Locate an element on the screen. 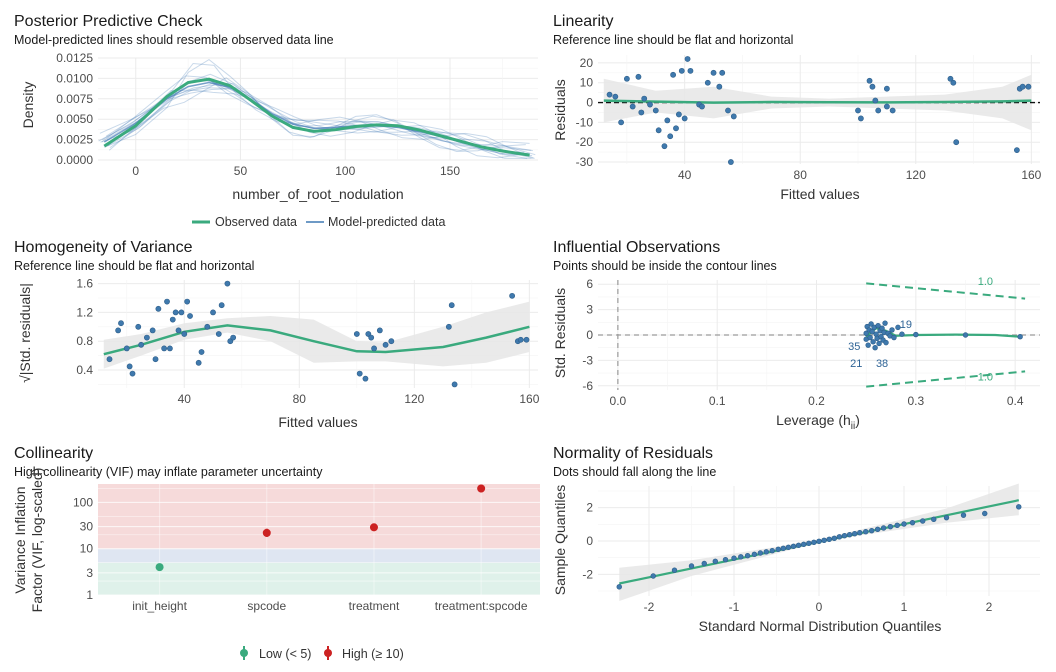  linearity-ytick-label: 20 is located at coordinates (587, 63).